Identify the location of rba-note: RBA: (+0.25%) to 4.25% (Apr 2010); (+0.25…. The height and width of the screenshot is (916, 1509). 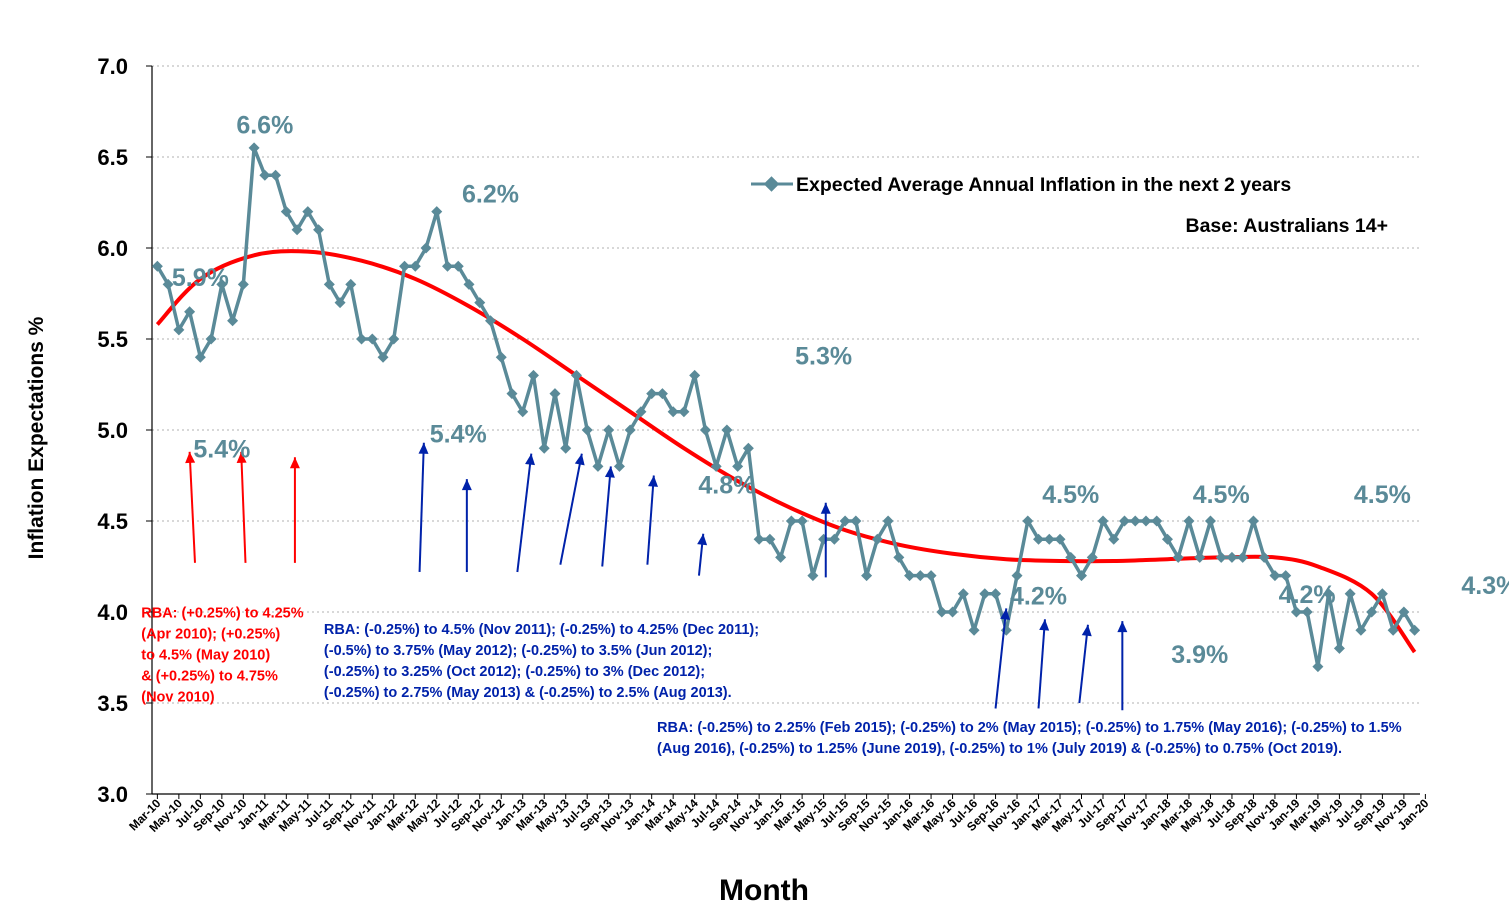
(222, 655).